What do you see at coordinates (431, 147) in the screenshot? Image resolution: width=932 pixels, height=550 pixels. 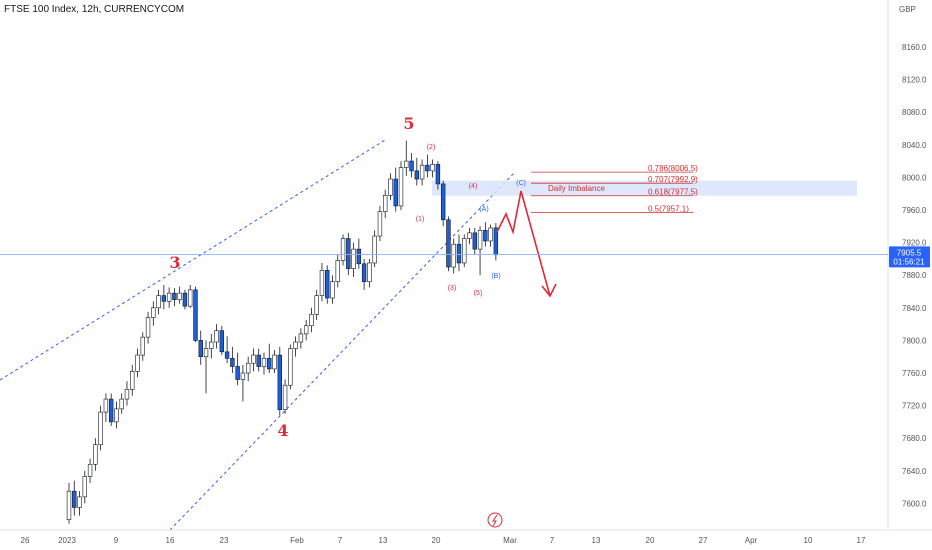 I see `wave-label-minor: (2)` at bounding box center [431, 147].